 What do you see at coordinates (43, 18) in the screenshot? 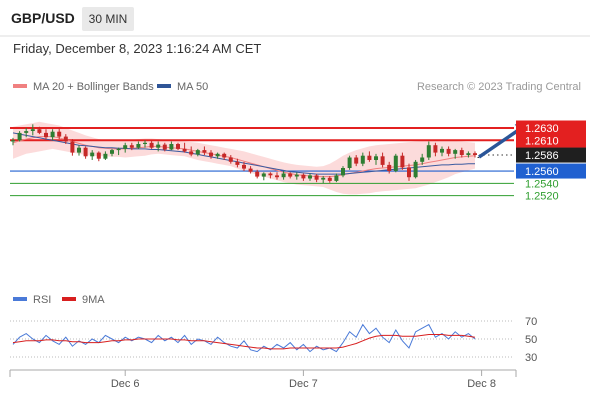
I see `pair-title: GBP/USD` at bounding box center [43, 18].